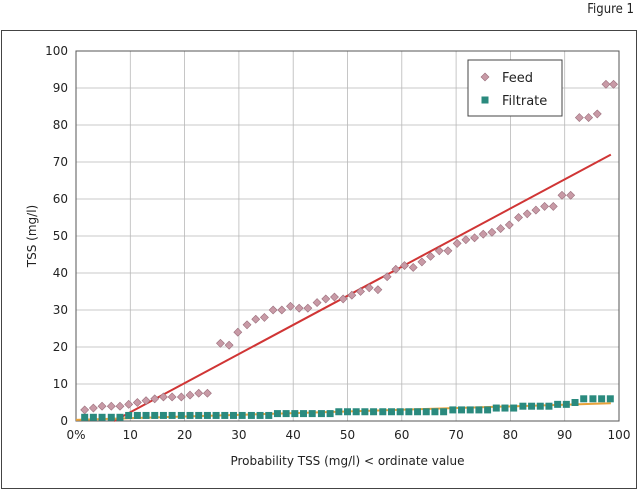  What do you see at coordinates (130, 435) in the screenshot?
I see `x-tick-label: 10` at bounding box center [130, 435].